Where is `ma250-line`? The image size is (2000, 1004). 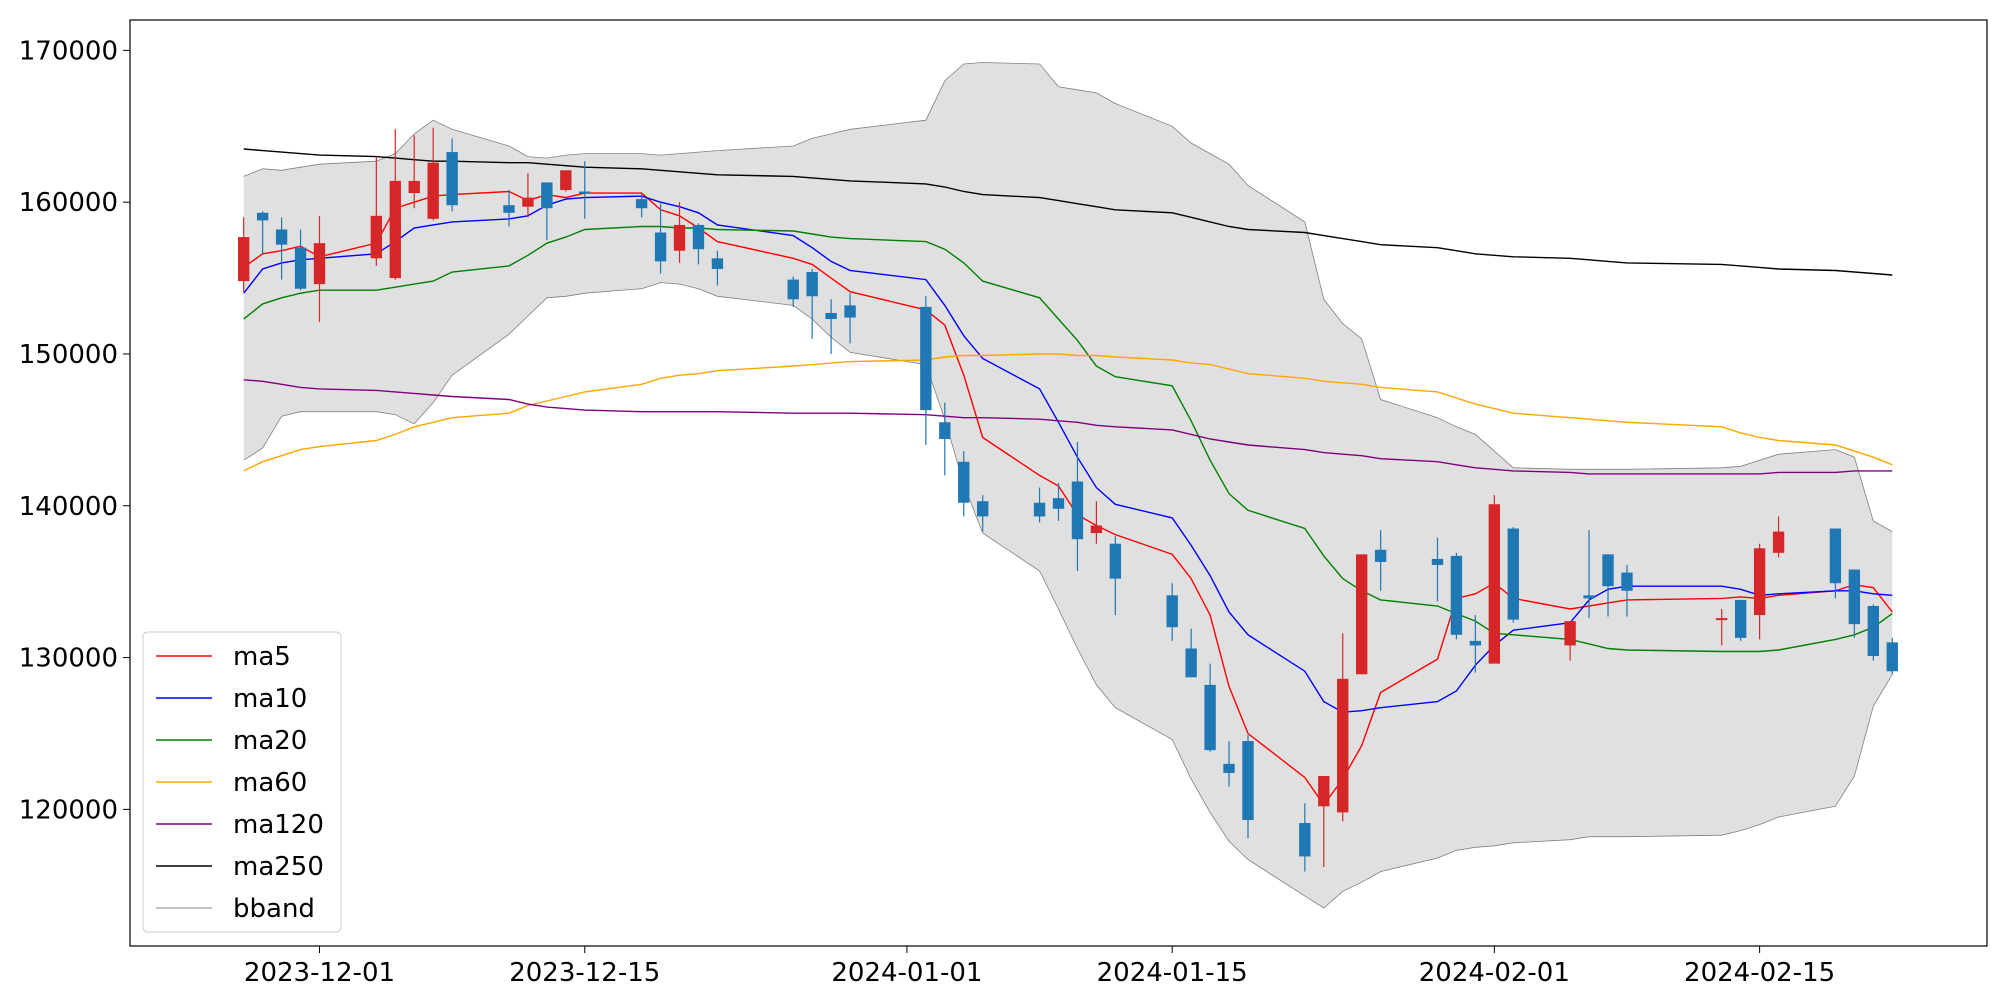 ma250-line is located at coordinates (1068, 212).